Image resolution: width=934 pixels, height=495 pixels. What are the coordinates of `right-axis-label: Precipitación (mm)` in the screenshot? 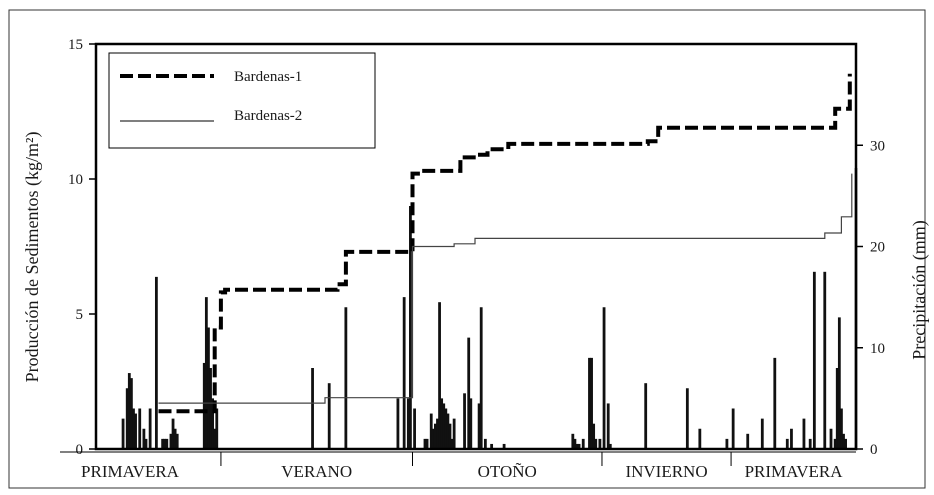 It's located at (919, 289).